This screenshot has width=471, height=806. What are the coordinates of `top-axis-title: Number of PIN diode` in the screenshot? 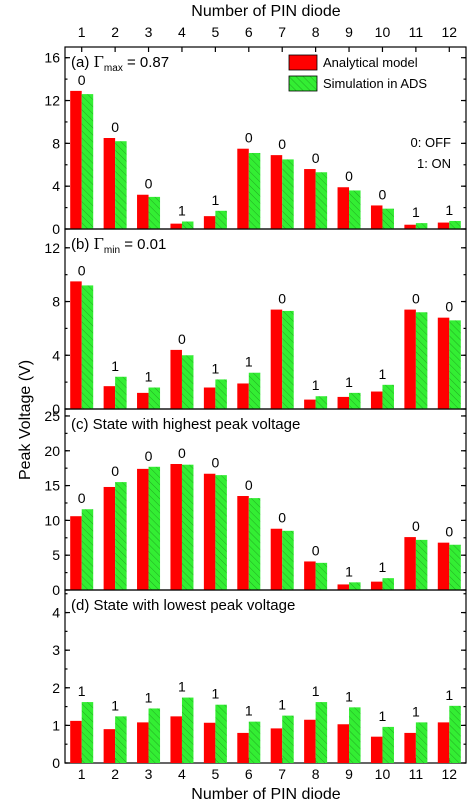 It's located at (266, 11).